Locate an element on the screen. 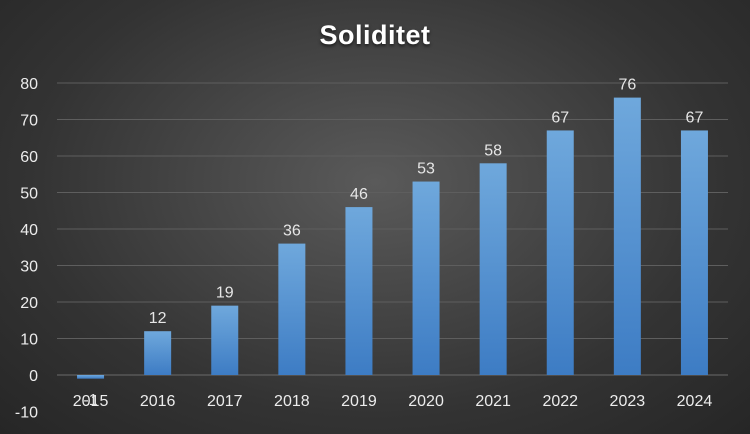 The height and width of the screenshot is (434, 750). bar-2021 is located at coordinates (493, 269).